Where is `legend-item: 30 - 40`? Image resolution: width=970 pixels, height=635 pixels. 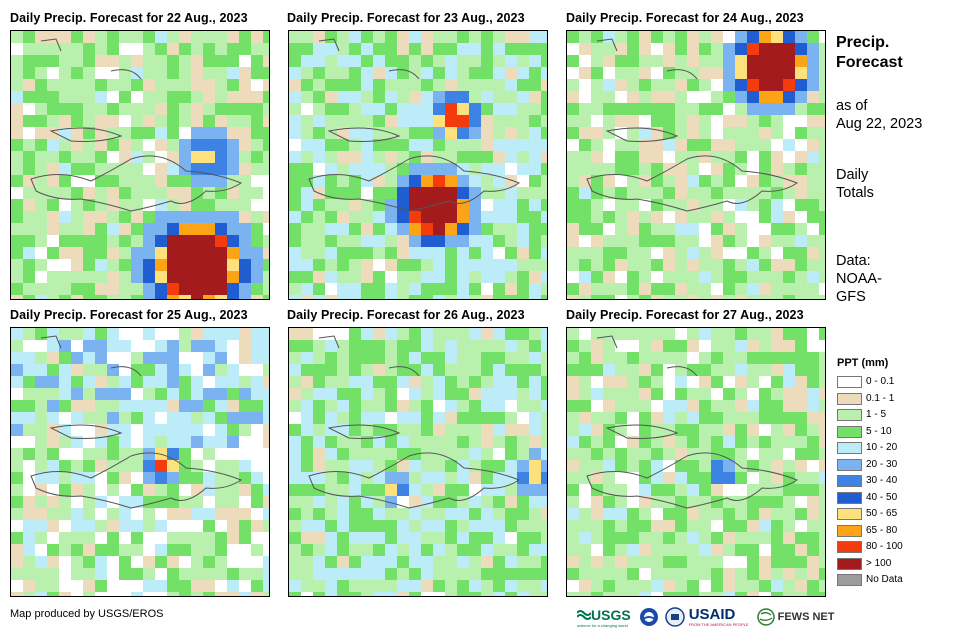 legend-item: 30 - 40 is located at coordinates (867, 481).